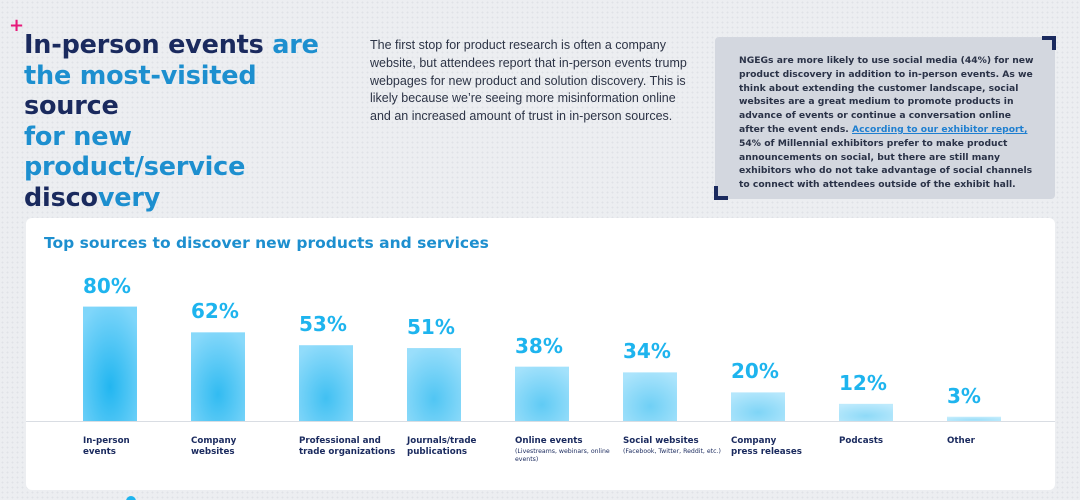 Image resolution: width=1080 pixels, height=500 pixels. Describe the element at coordinates (766, 447) in the screenshot. I see `category-label: Company press releases` at that location.